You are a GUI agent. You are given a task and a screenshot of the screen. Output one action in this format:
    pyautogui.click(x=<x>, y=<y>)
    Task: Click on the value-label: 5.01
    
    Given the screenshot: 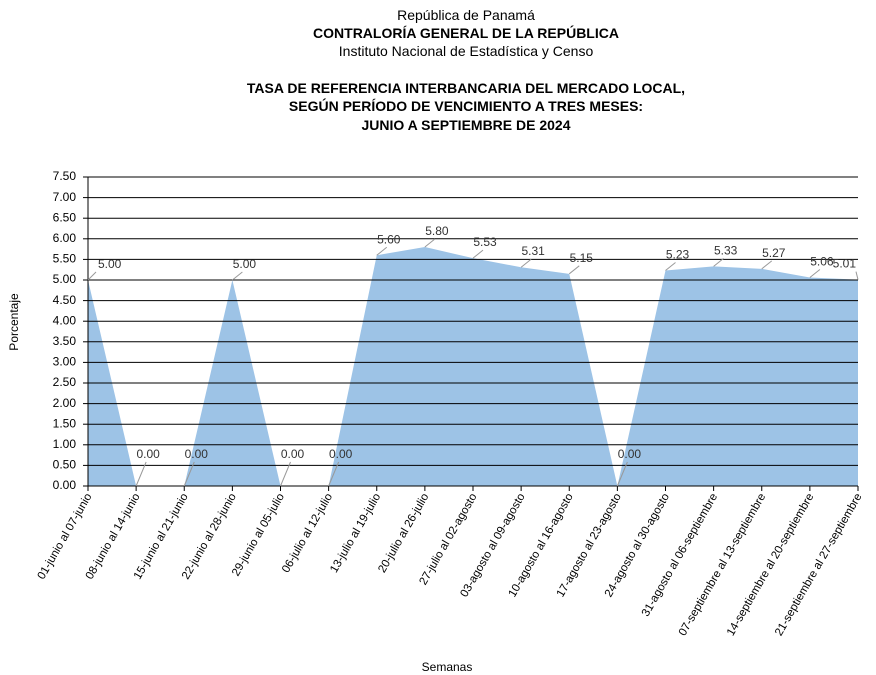 What is the action you would take?
    pyautogui.click(x=845, y=264)
    